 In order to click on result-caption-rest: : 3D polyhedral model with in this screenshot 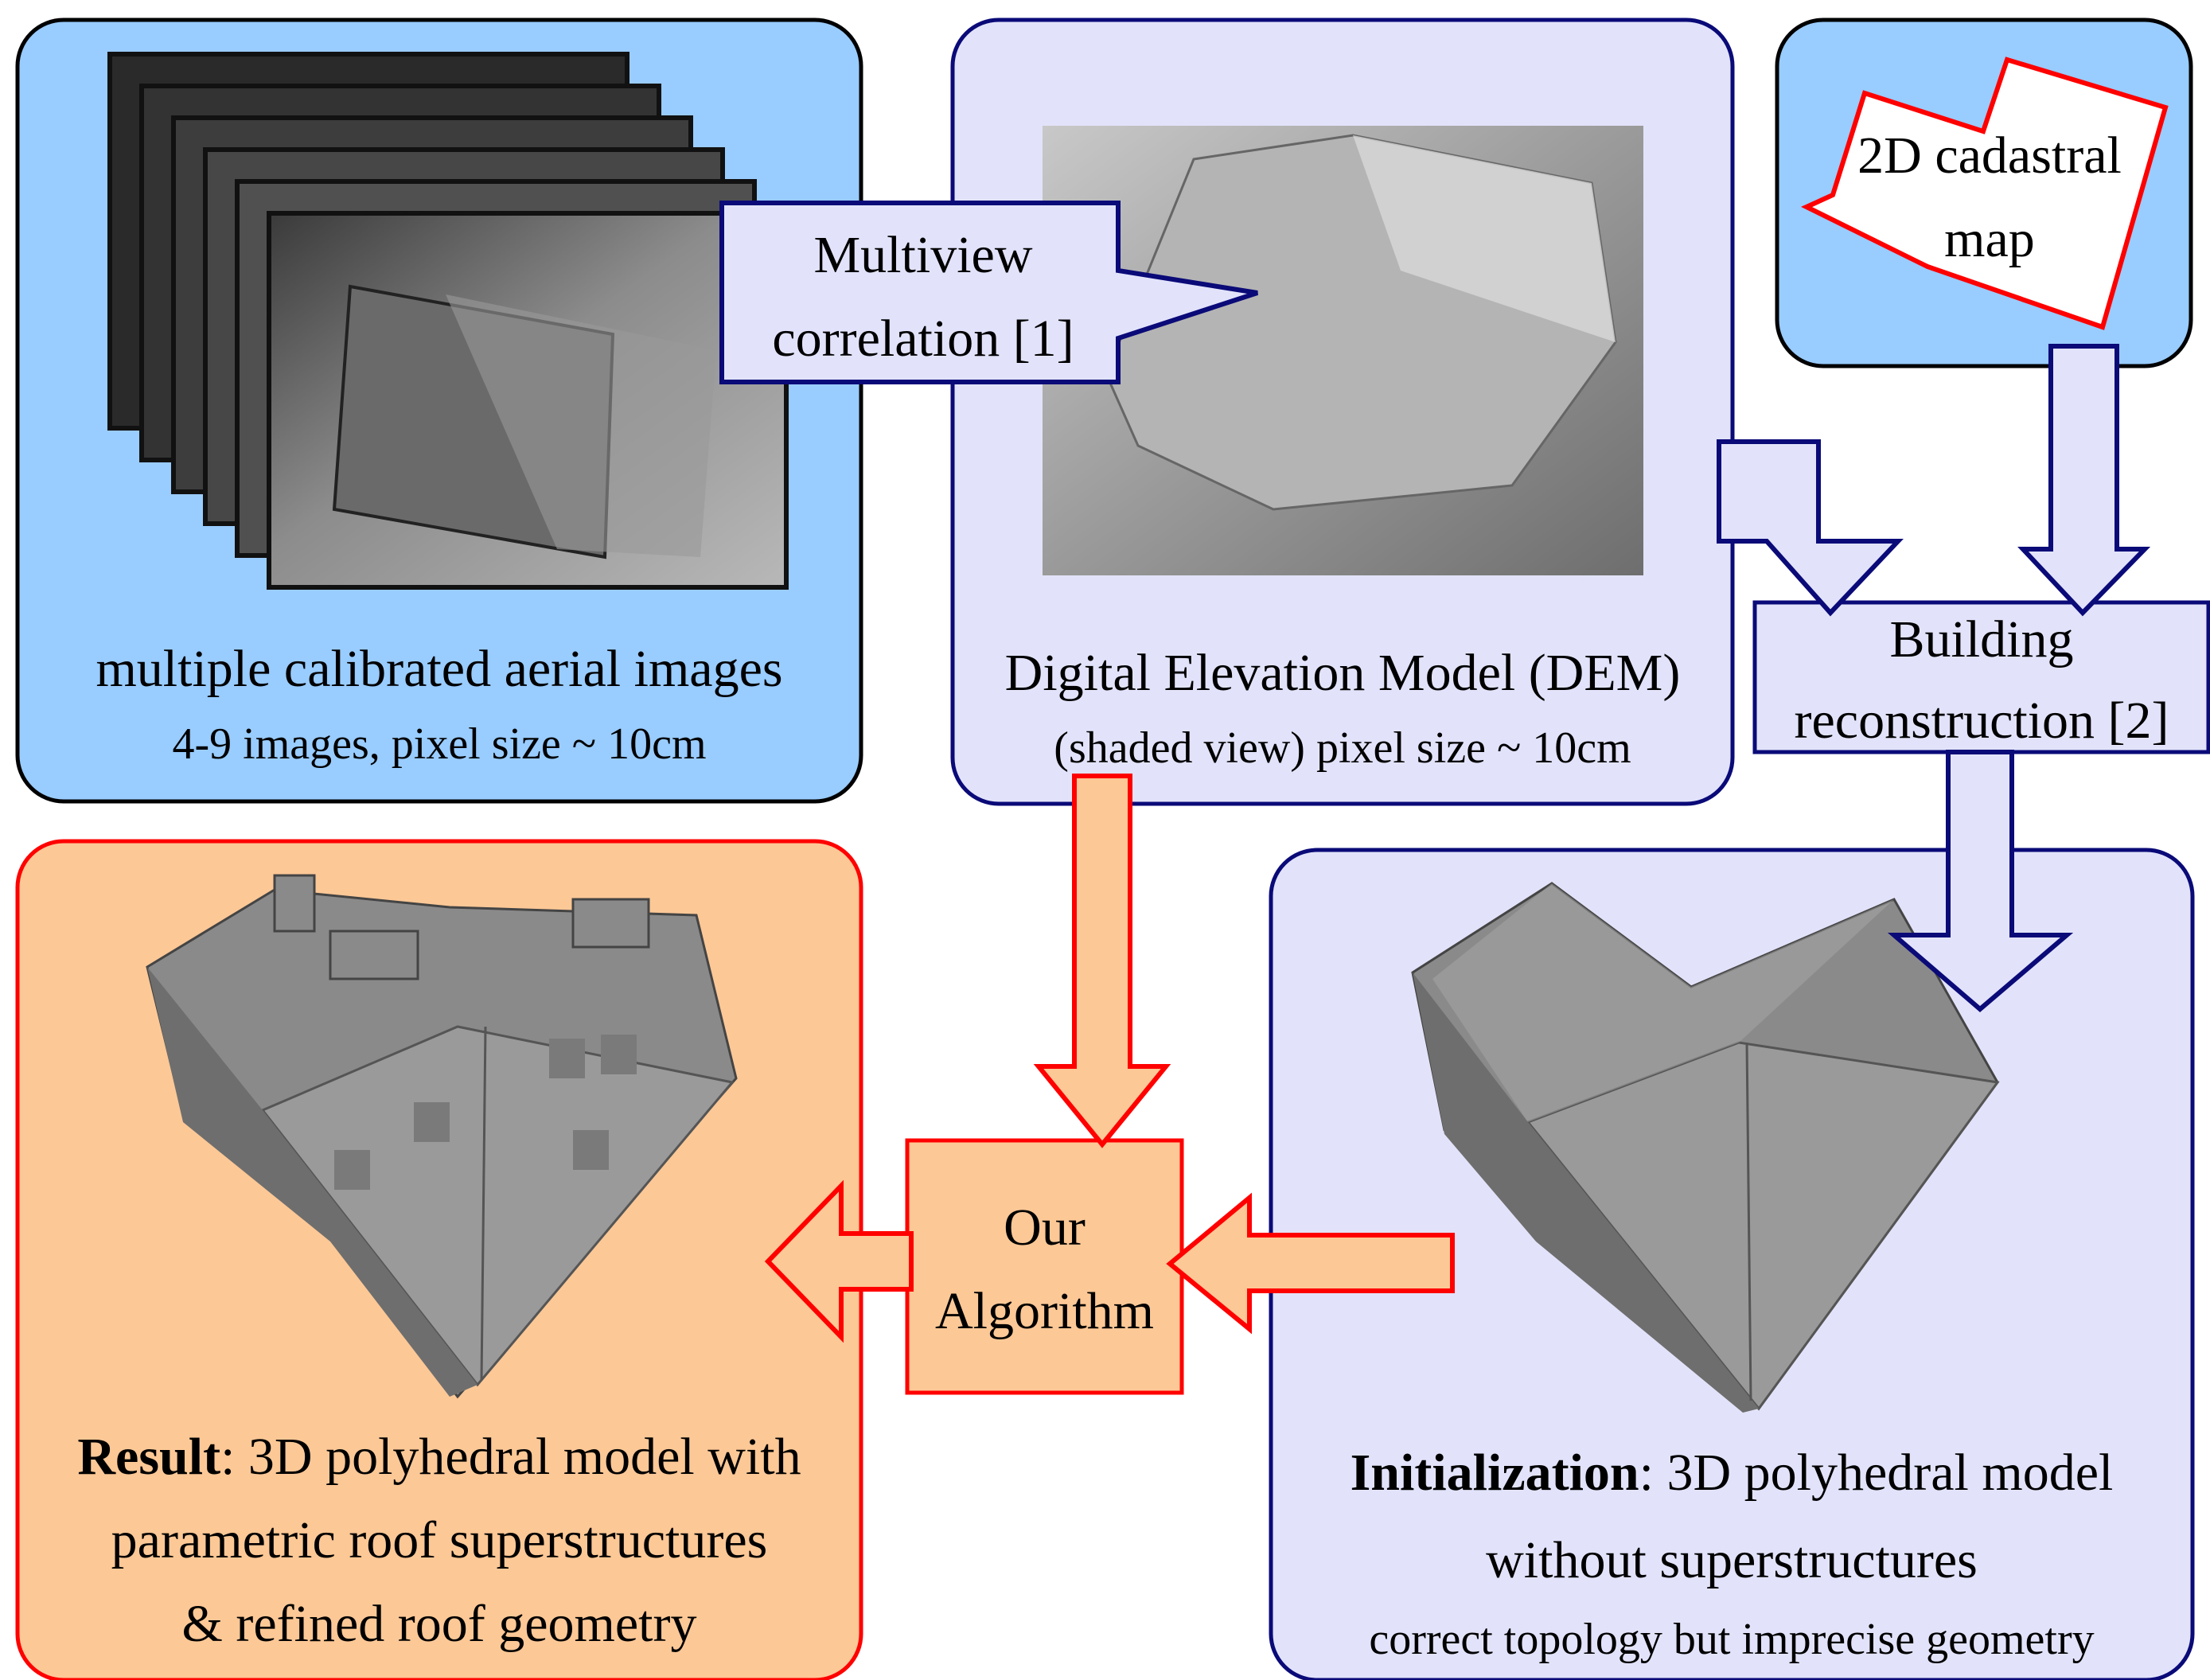, I will do `click(510, 1457)`.